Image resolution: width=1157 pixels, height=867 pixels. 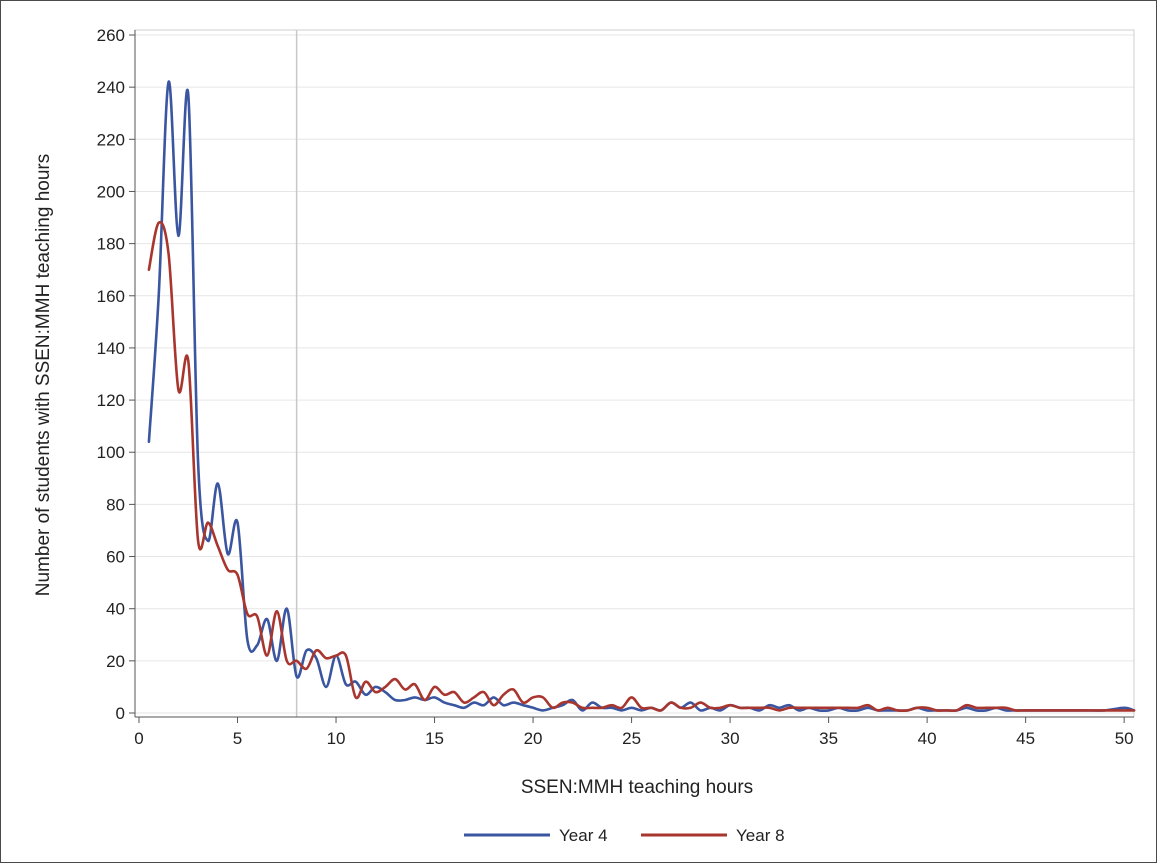 What do you see at coordinates (111, 191) in the screenshot?
I see `y-tick-label: 200` at bounding box center [111, 191].